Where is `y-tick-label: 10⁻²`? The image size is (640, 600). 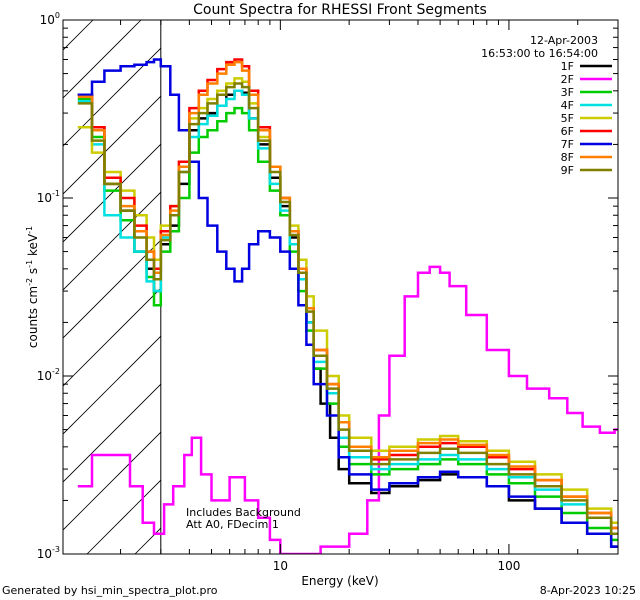 y-tick-label: 10⁻² is located at coordinates (48, 375).